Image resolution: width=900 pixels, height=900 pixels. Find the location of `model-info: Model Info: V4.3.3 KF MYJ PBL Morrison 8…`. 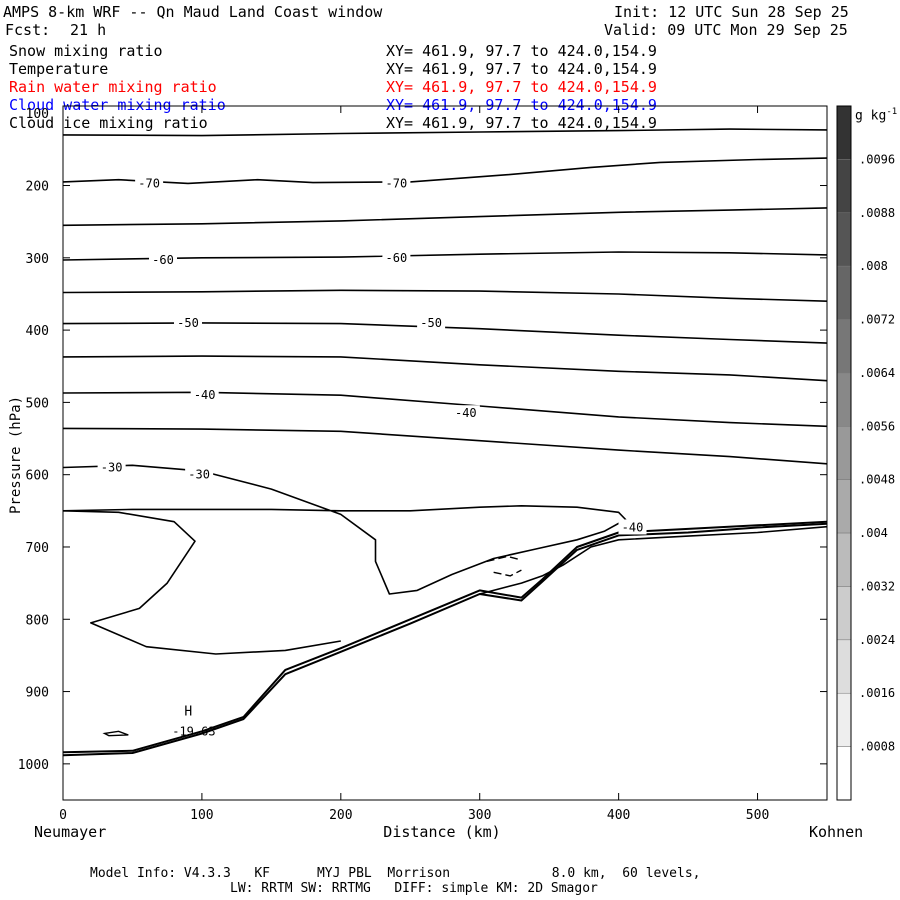

model-info: Model Info: V4.3.3 KF MYJ PBL Morrison 8… is located at coordinates (395, 873).